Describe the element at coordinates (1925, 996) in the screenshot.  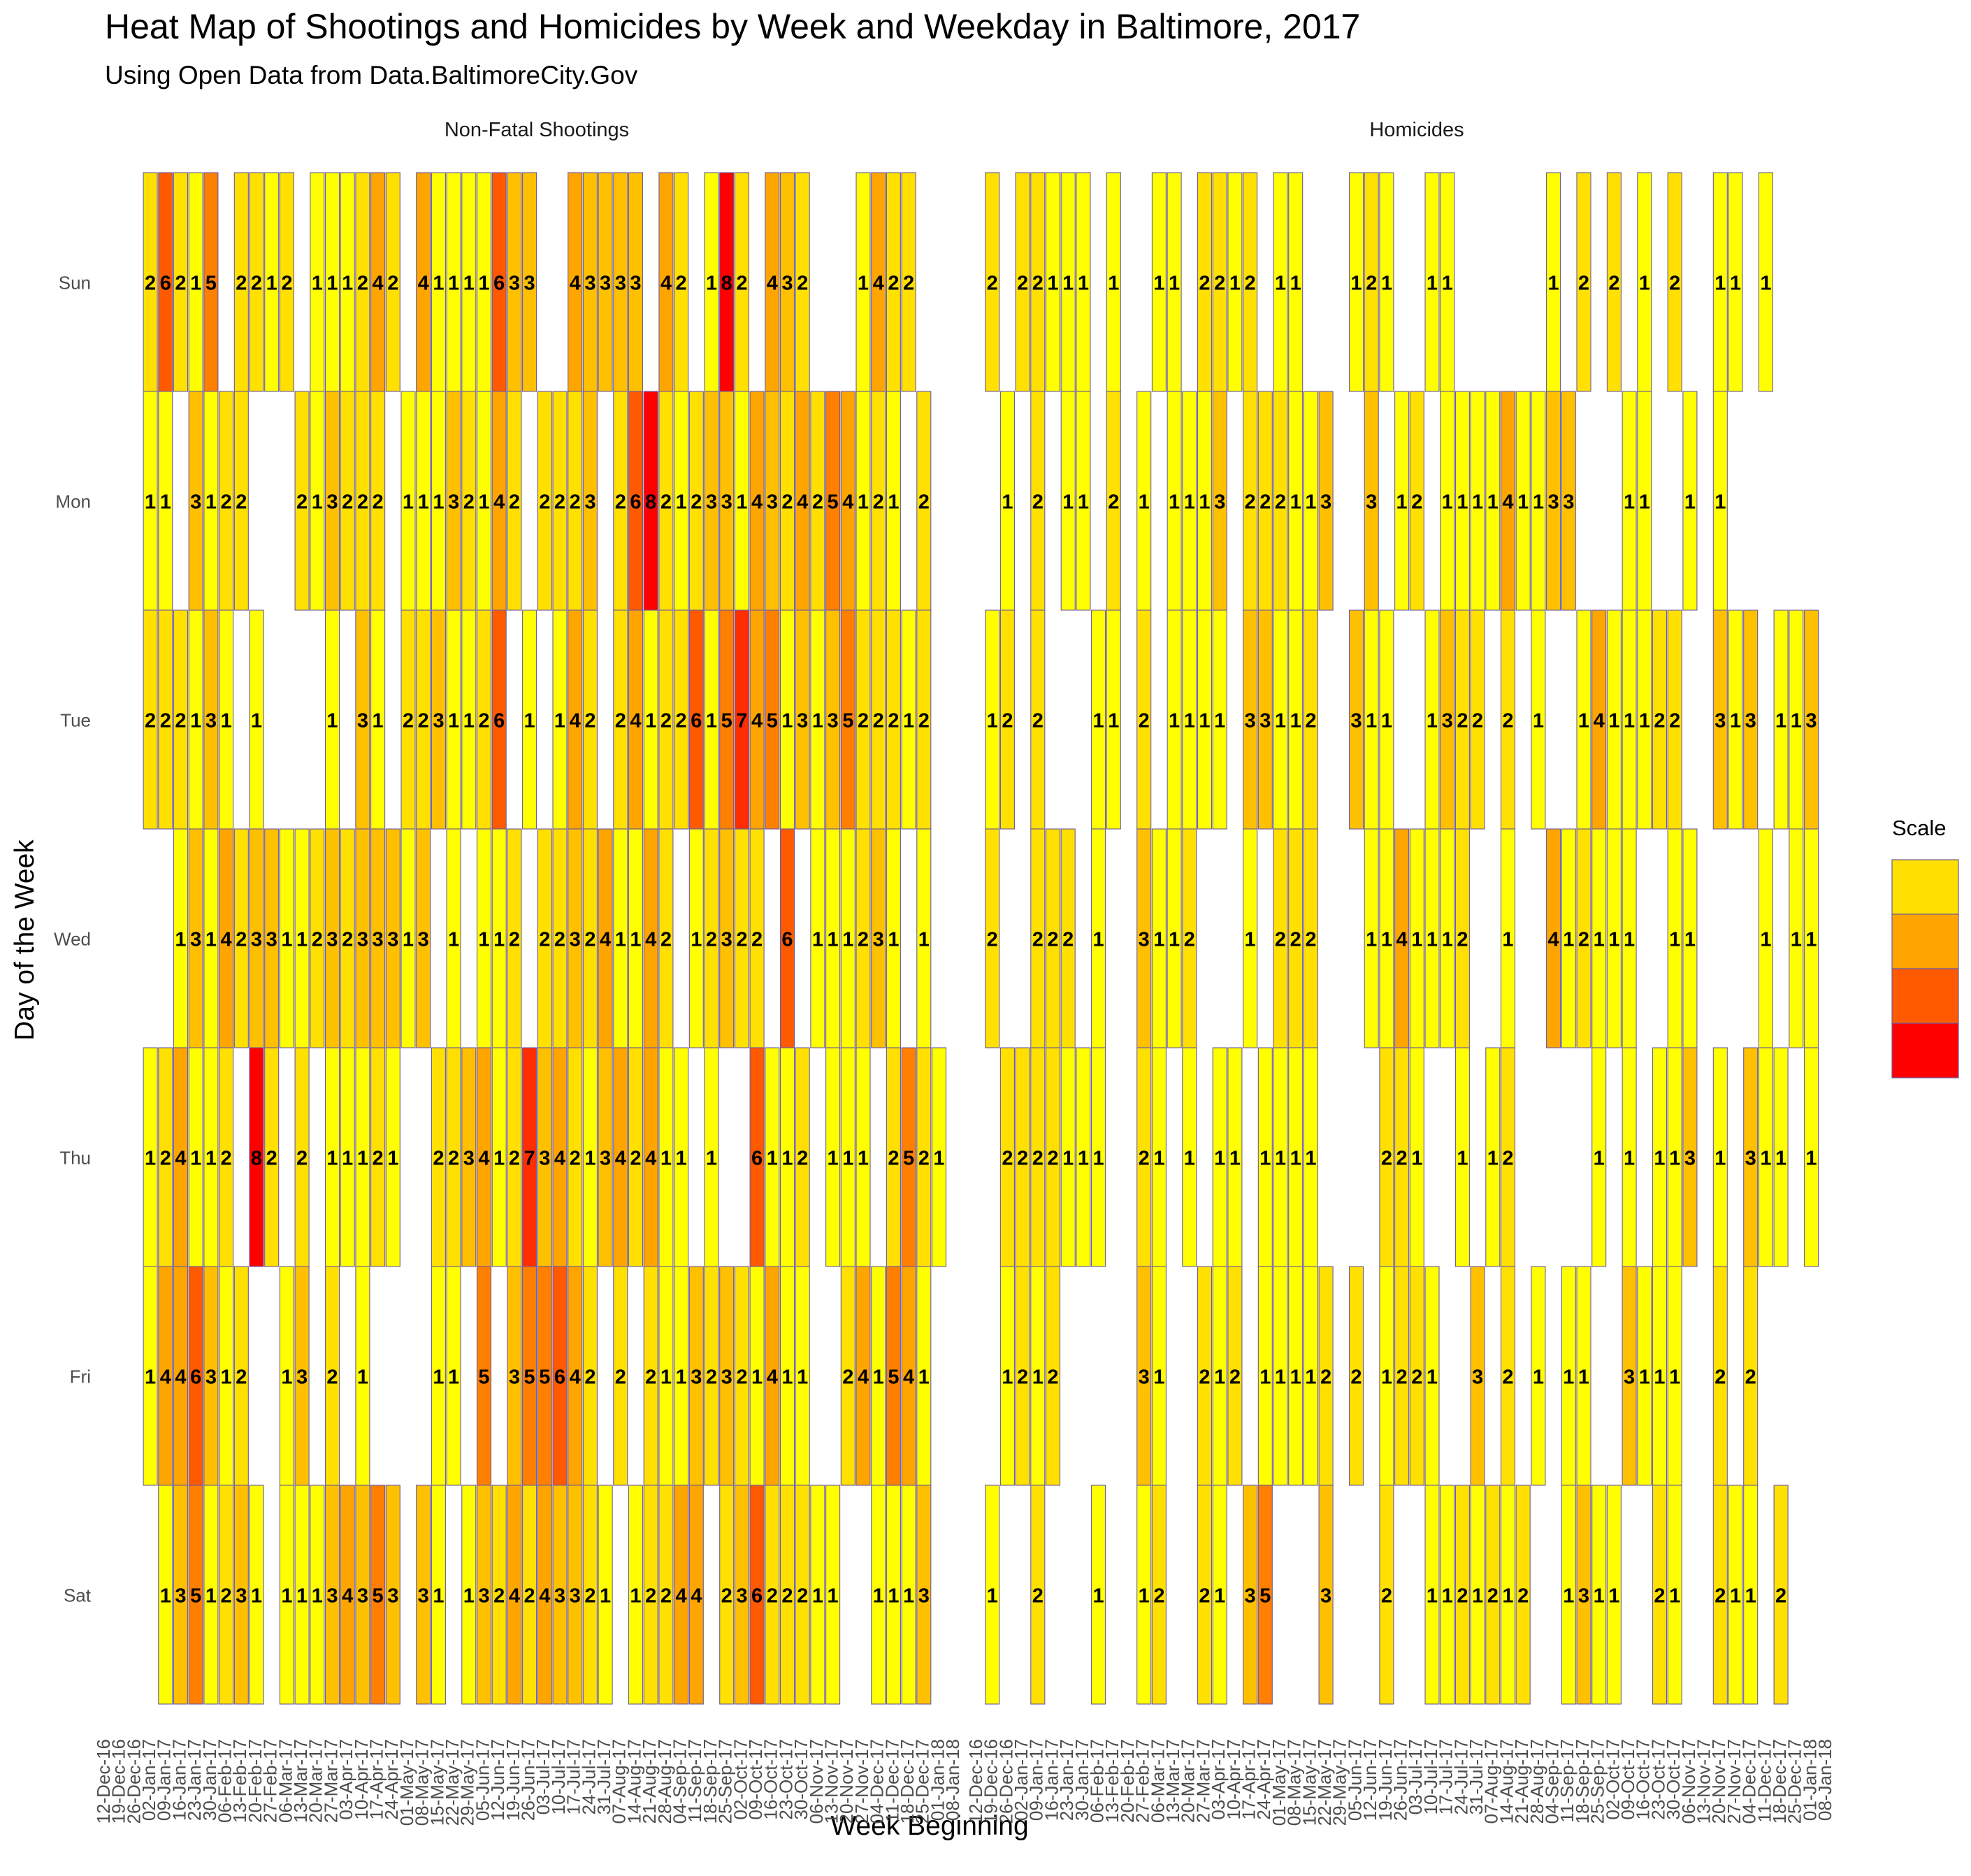
I see `legend-swatch` at that location.